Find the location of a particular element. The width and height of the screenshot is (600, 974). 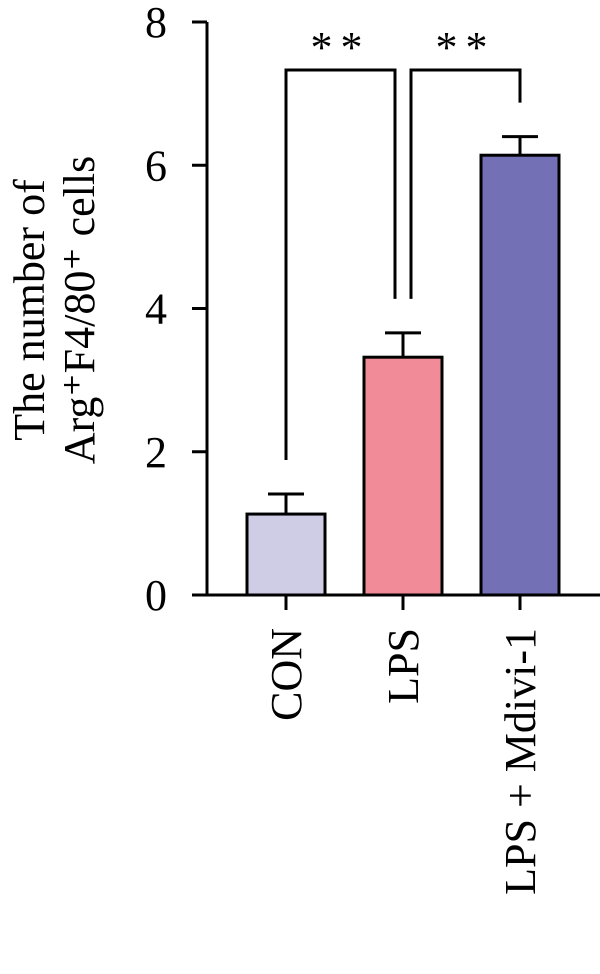

y-tick-label: 2 is located at coordinates (156, 452).